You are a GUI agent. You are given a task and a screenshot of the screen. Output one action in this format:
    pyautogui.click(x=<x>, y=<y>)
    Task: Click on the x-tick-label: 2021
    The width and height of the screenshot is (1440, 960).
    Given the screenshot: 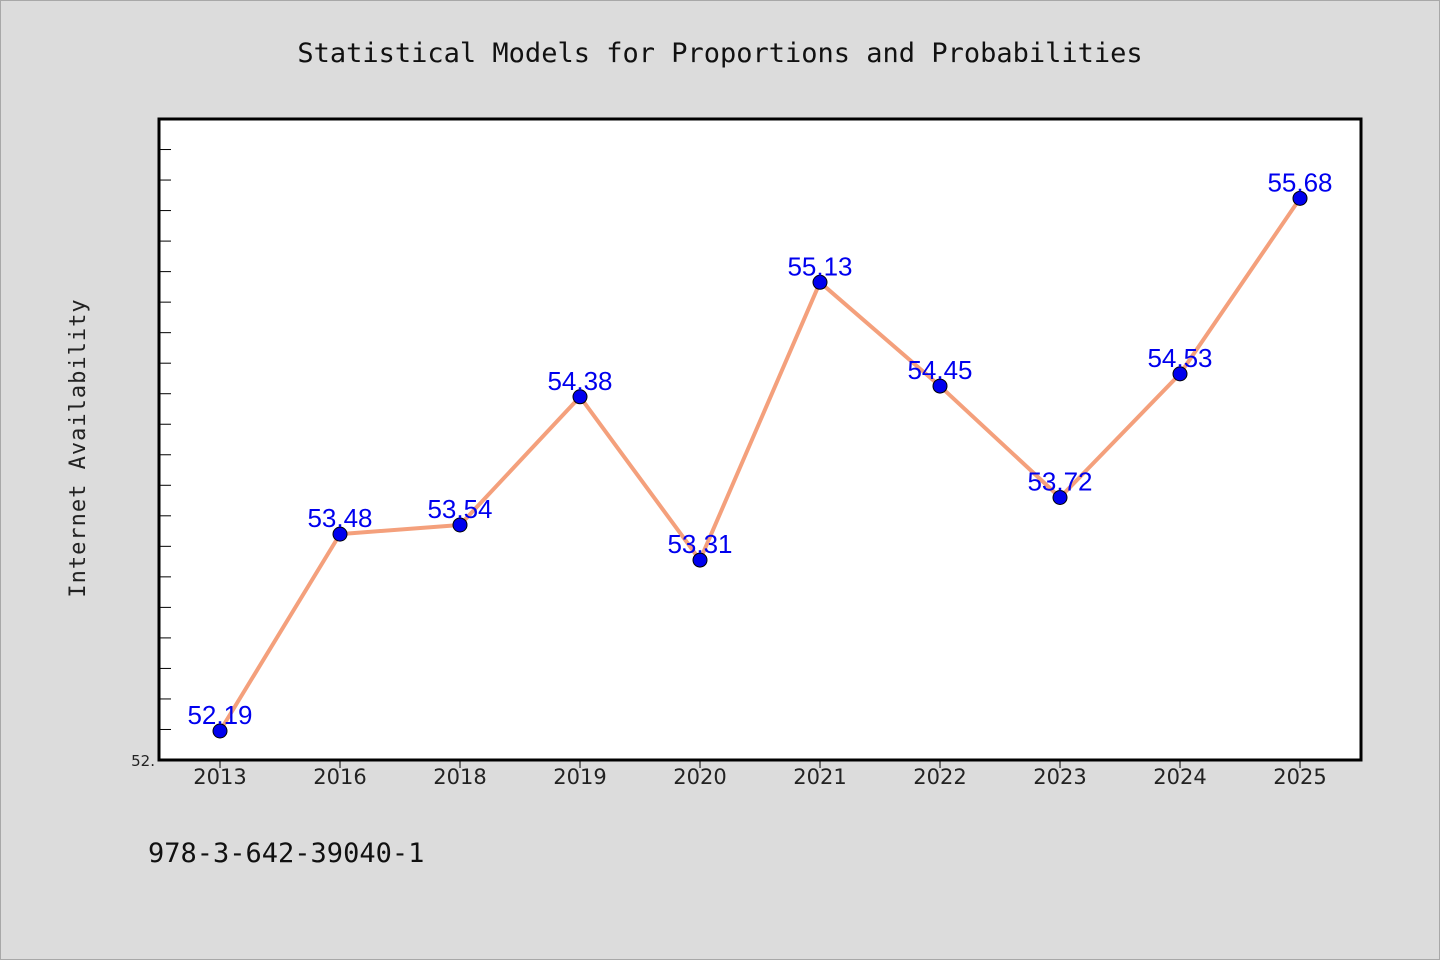 What is the action you would take?
    pyautogui.click(x=819, y=777)
    